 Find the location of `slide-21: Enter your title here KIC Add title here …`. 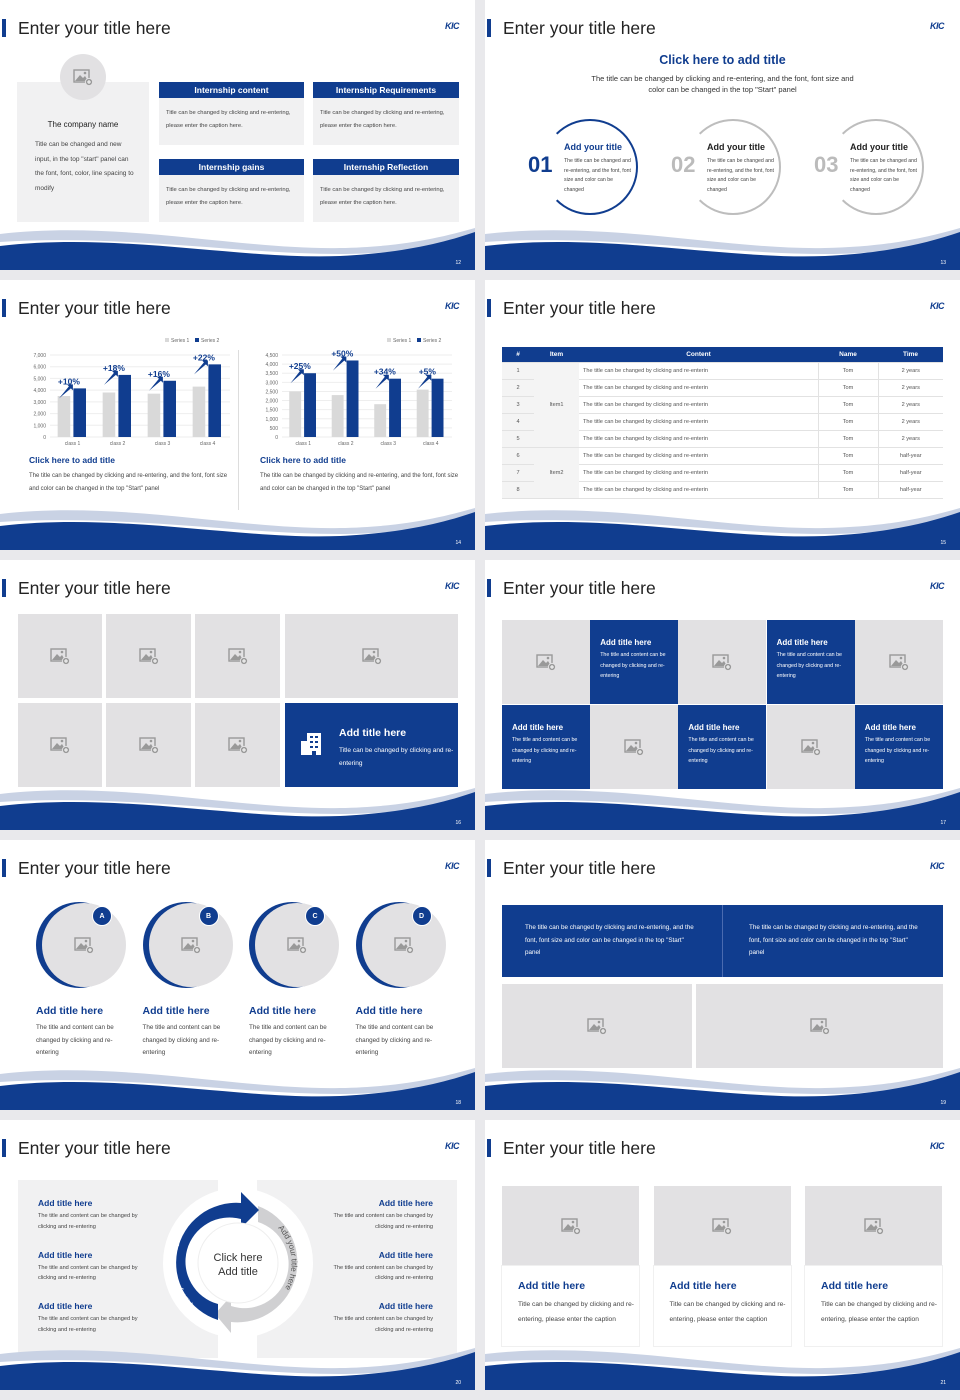

slide-21: Enter your title here KIC Add title here … is located at coordinates (722, 1255).